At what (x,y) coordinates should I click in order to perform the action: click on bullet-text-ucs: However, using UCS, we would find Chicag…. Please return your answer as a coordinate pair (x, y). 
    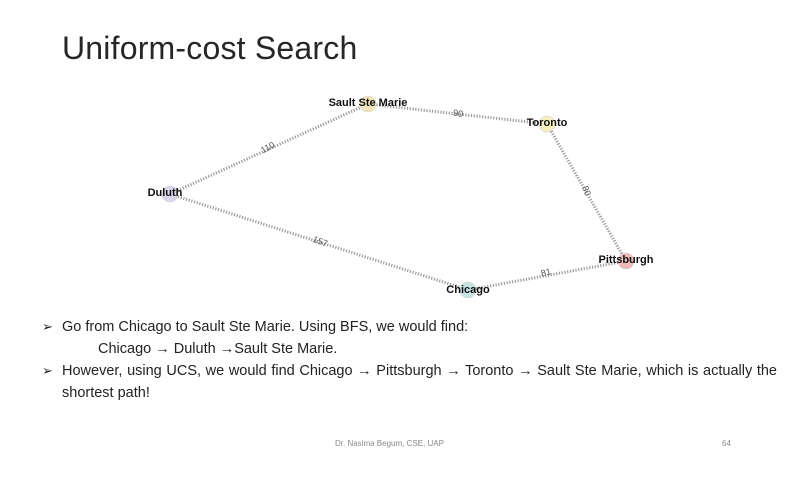
    Looking at the image, I should click on (419, 382).